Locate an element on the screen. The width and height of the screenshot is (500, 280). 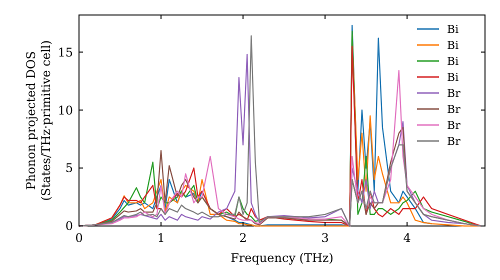
y-tick-label: 10 is located at coordinates (65, 110).